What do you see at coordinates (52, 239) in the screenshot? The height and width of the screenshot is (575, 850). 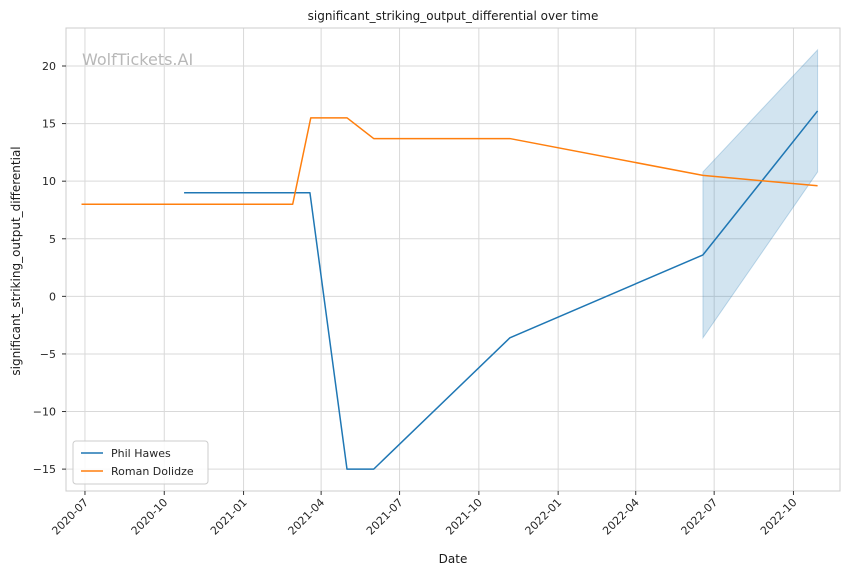 I see `y-tick-label: 5` at bounding box center [52, 239].